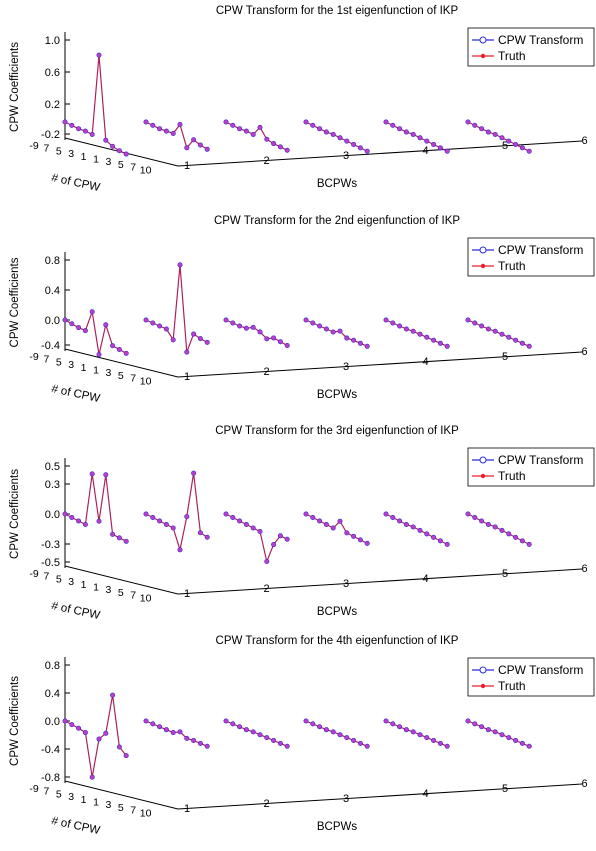  I want to click on x-tick-label: 5, so click(505, 357).